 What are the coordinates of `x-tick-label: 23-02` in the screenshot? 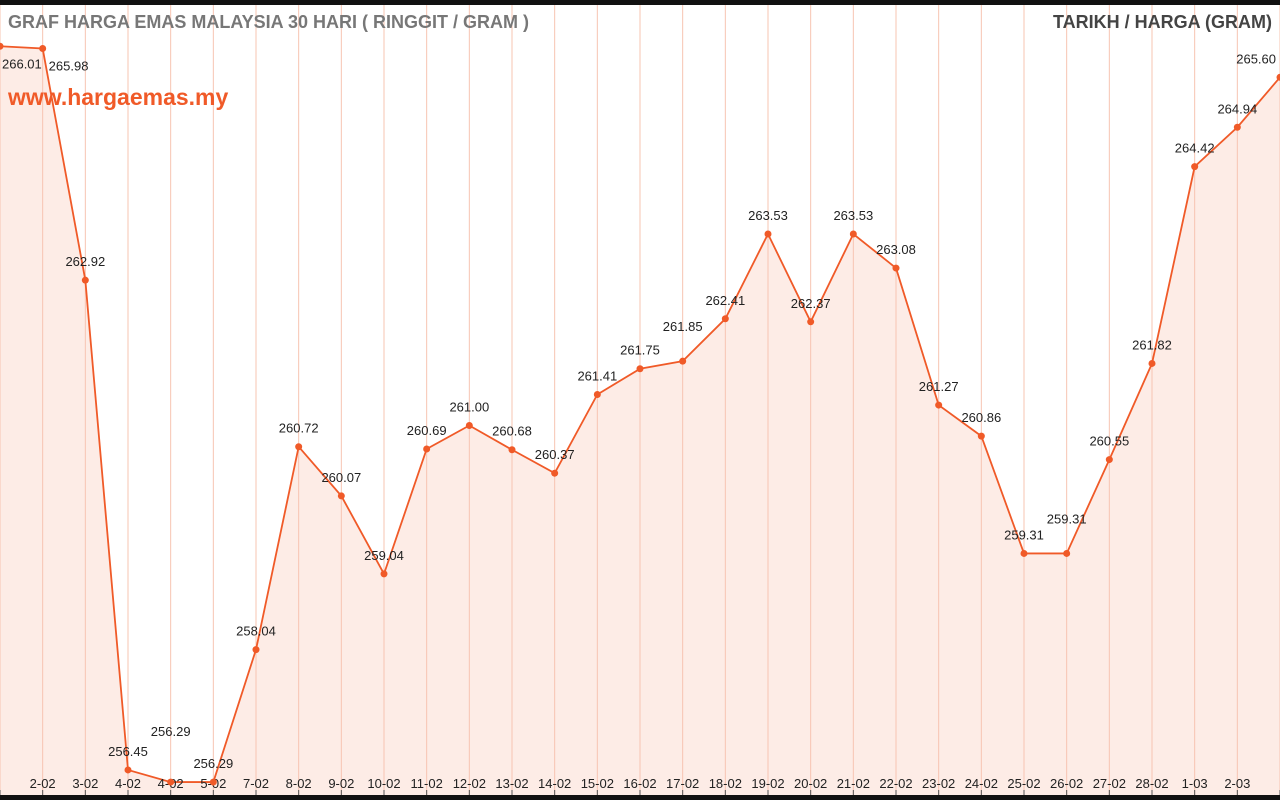 It's located at (938, 783).